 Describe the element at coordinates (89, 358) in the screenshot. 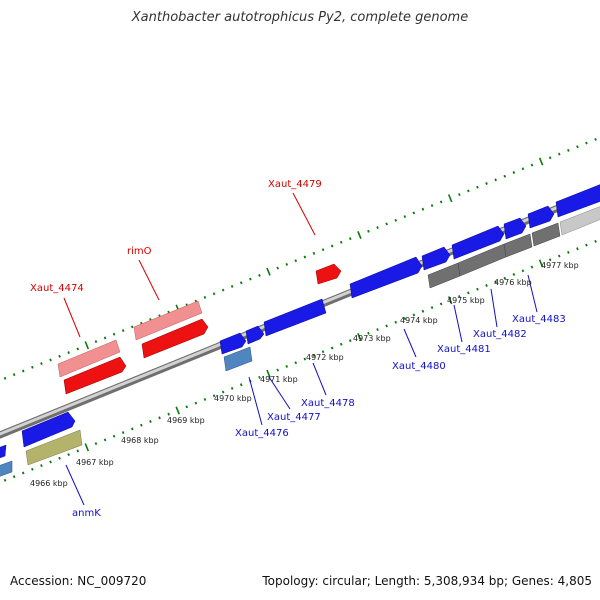

I see `gene-feature-xaut-4474-light` at that location.